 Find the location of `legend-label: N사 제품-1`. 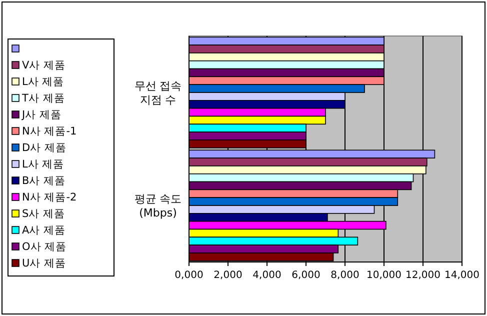

legend-label: N사 제품-1 is located at coordinates (49, 132).